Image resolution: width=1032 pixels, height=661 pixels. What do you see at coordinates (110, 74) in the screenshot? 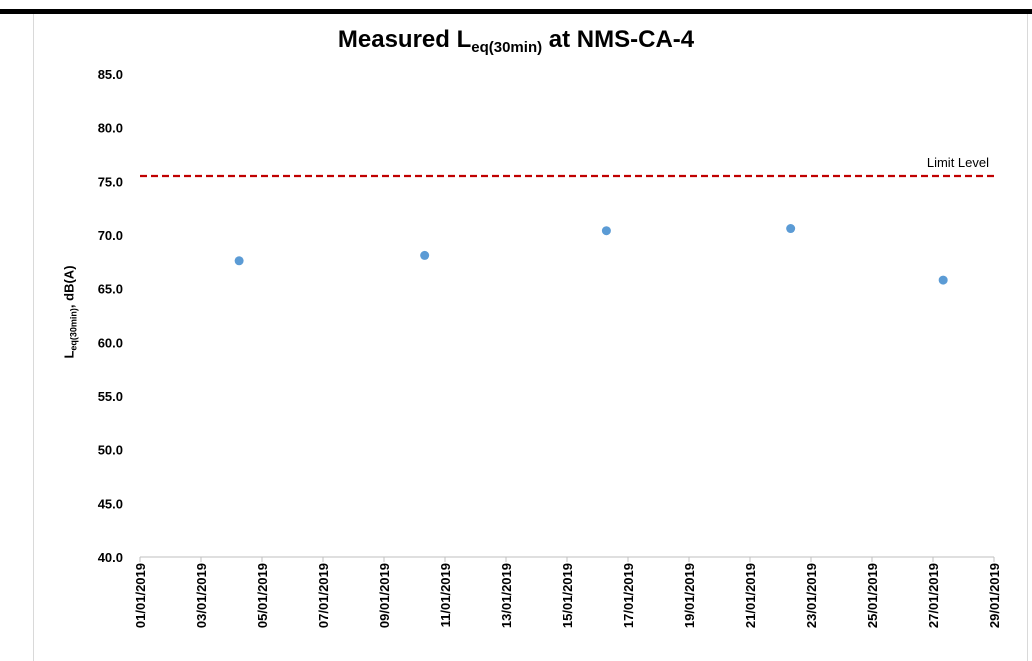
I see `y-tick-label-9: 85.0` at bounding box center [110, 74].